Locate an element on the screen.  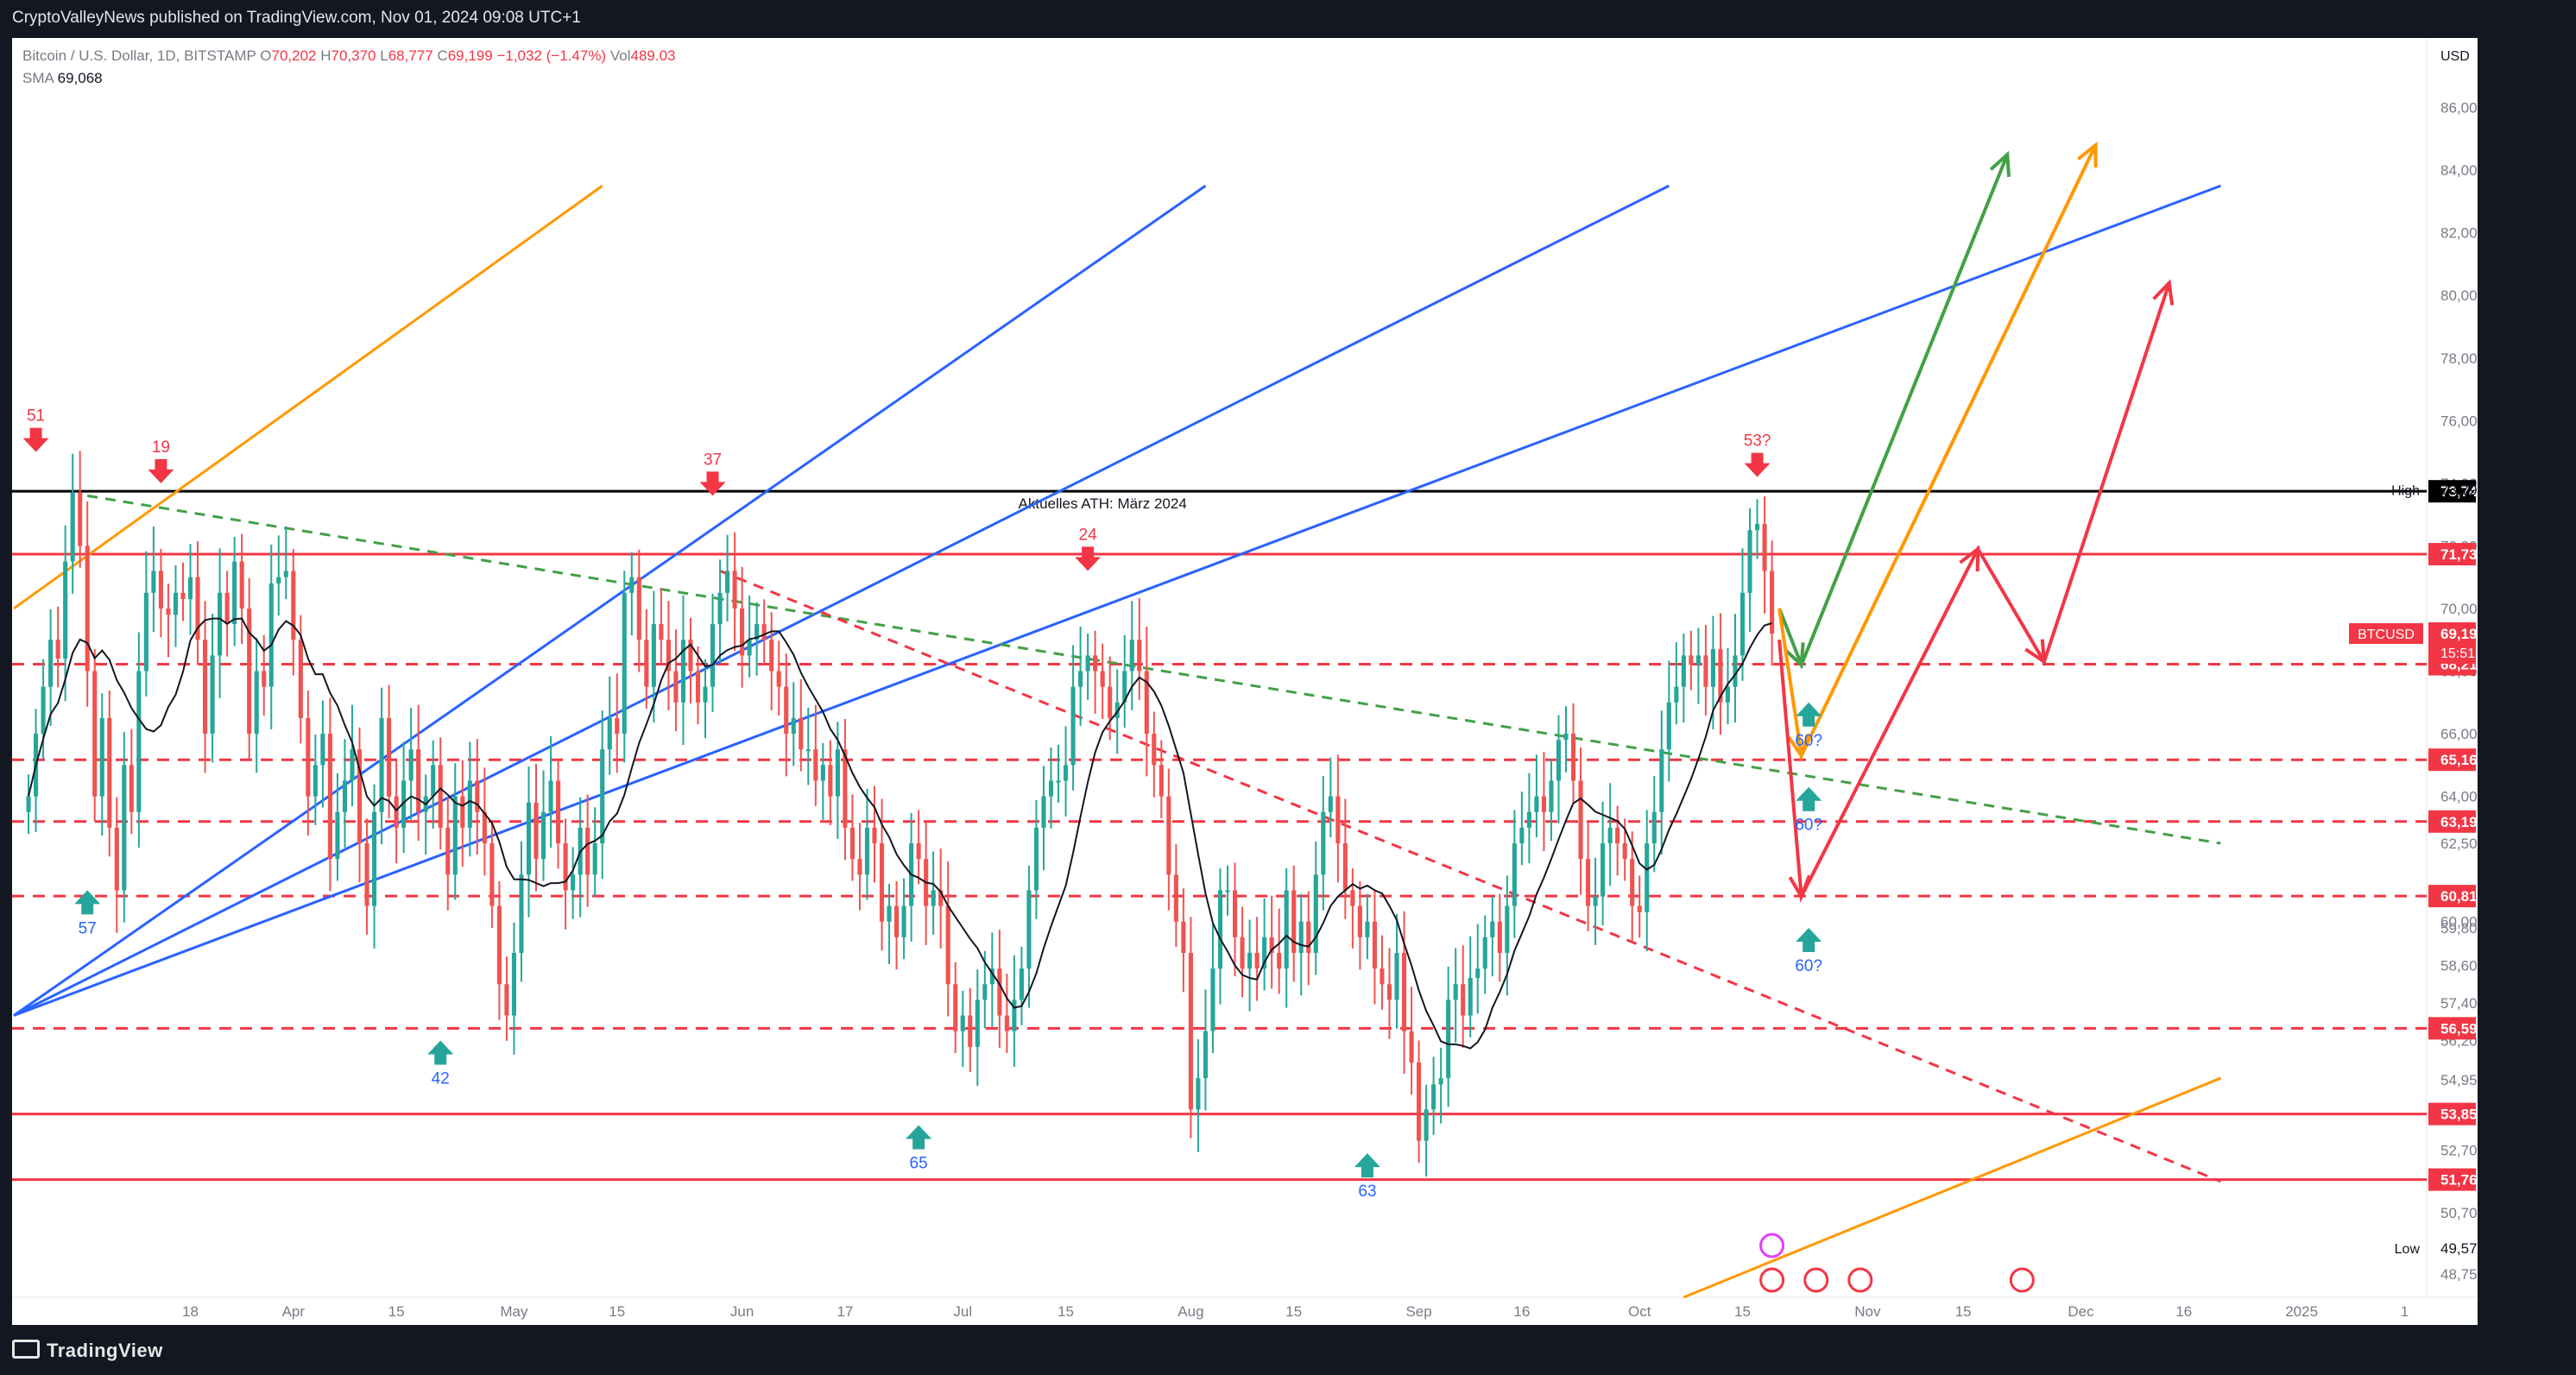
x-tick-label: 1 is located at coordinates (2405, 1311).